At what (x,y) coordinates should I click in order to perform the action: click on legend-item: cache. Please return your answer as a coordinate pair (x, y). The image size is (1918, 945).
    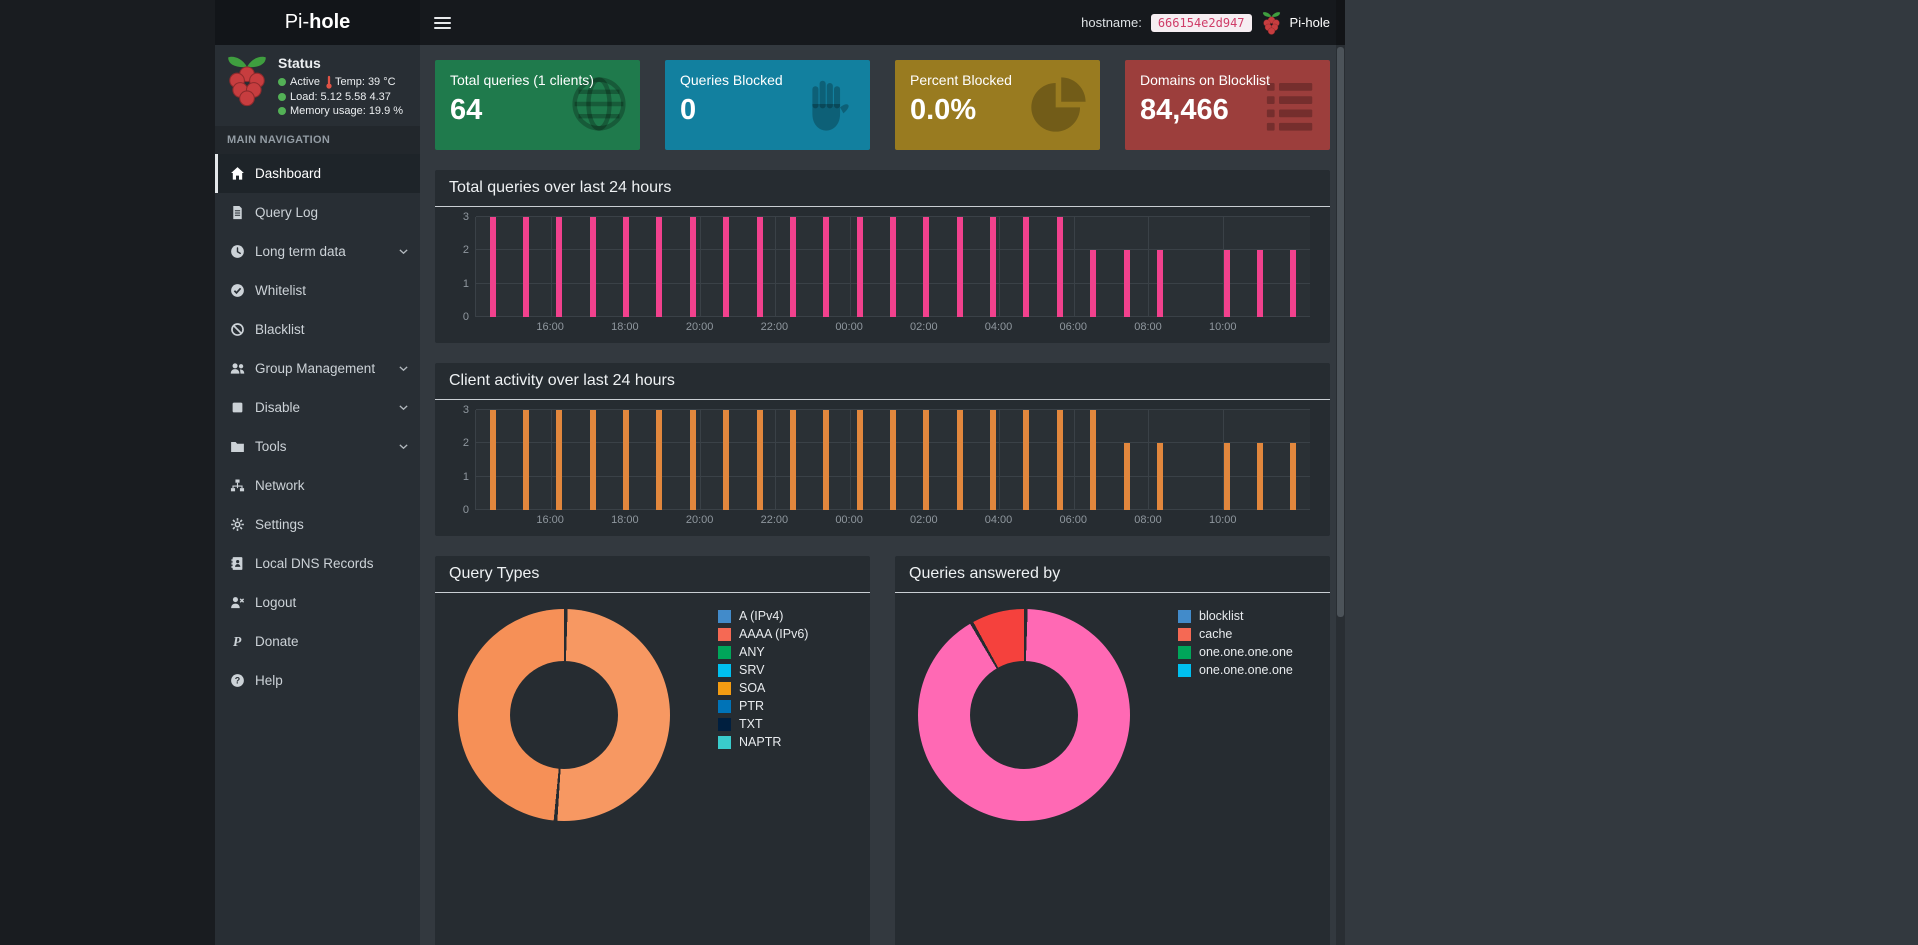
    Looking at the image, I should click on (1235, 634).